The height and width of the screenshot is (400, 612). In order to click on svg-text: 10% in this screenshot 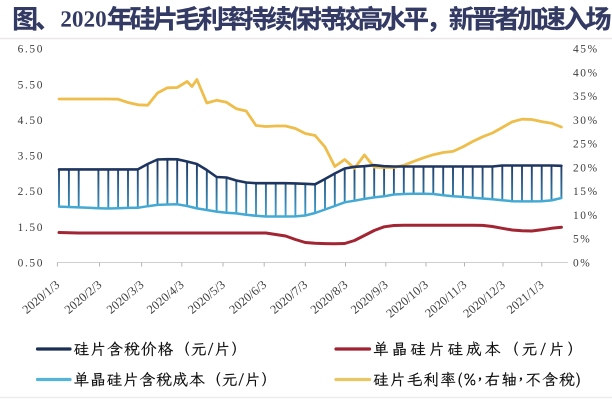, I will do `click(586, 216)`.